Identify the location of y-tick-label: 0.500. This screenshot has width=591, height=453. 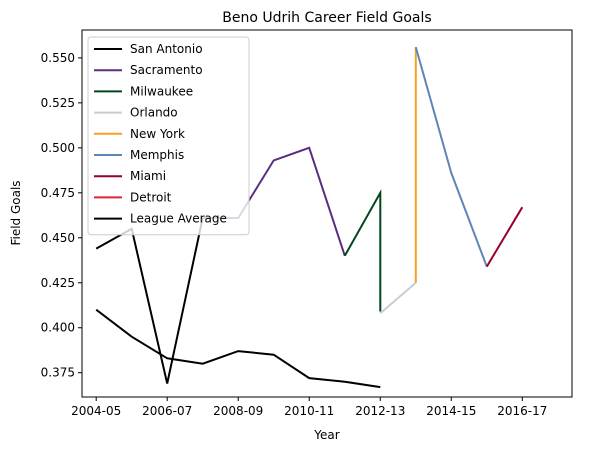
(58, 148).